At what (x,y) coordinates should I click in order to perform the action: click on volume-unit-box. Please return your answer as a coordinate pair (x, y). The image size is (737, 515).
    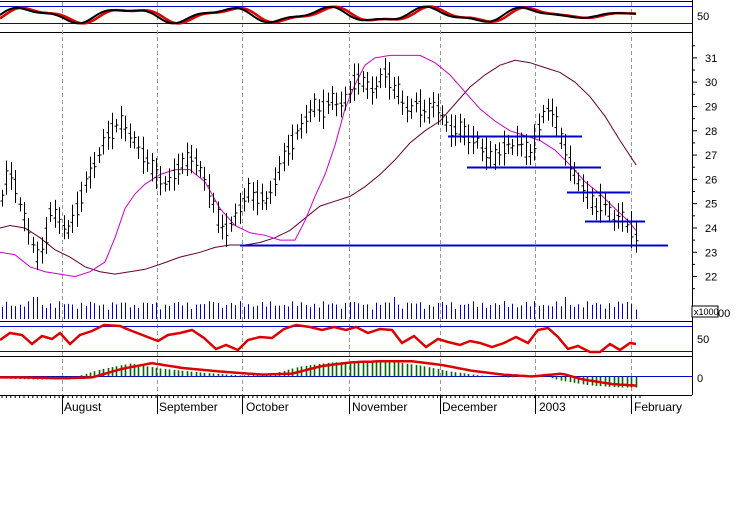
    Looking at the image, I should click on (705, 311).